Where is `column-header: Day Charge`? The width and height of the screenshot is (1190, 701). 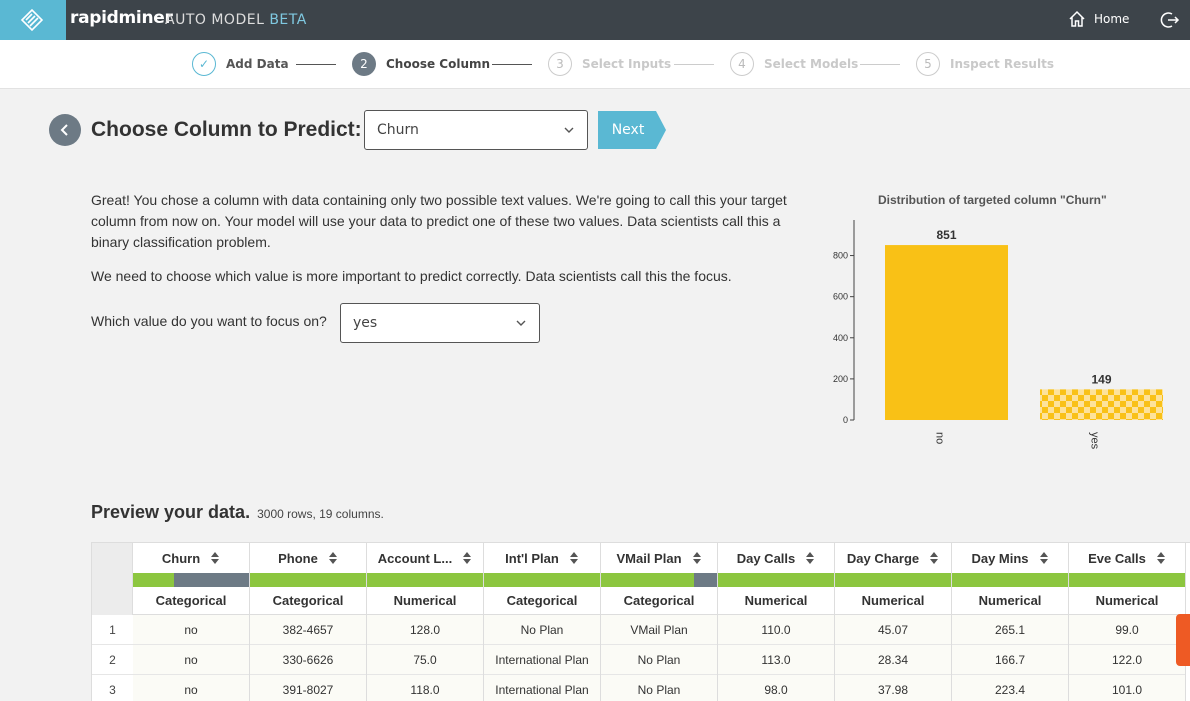 column-header: Day Charge is located at coordinates (893, 558).